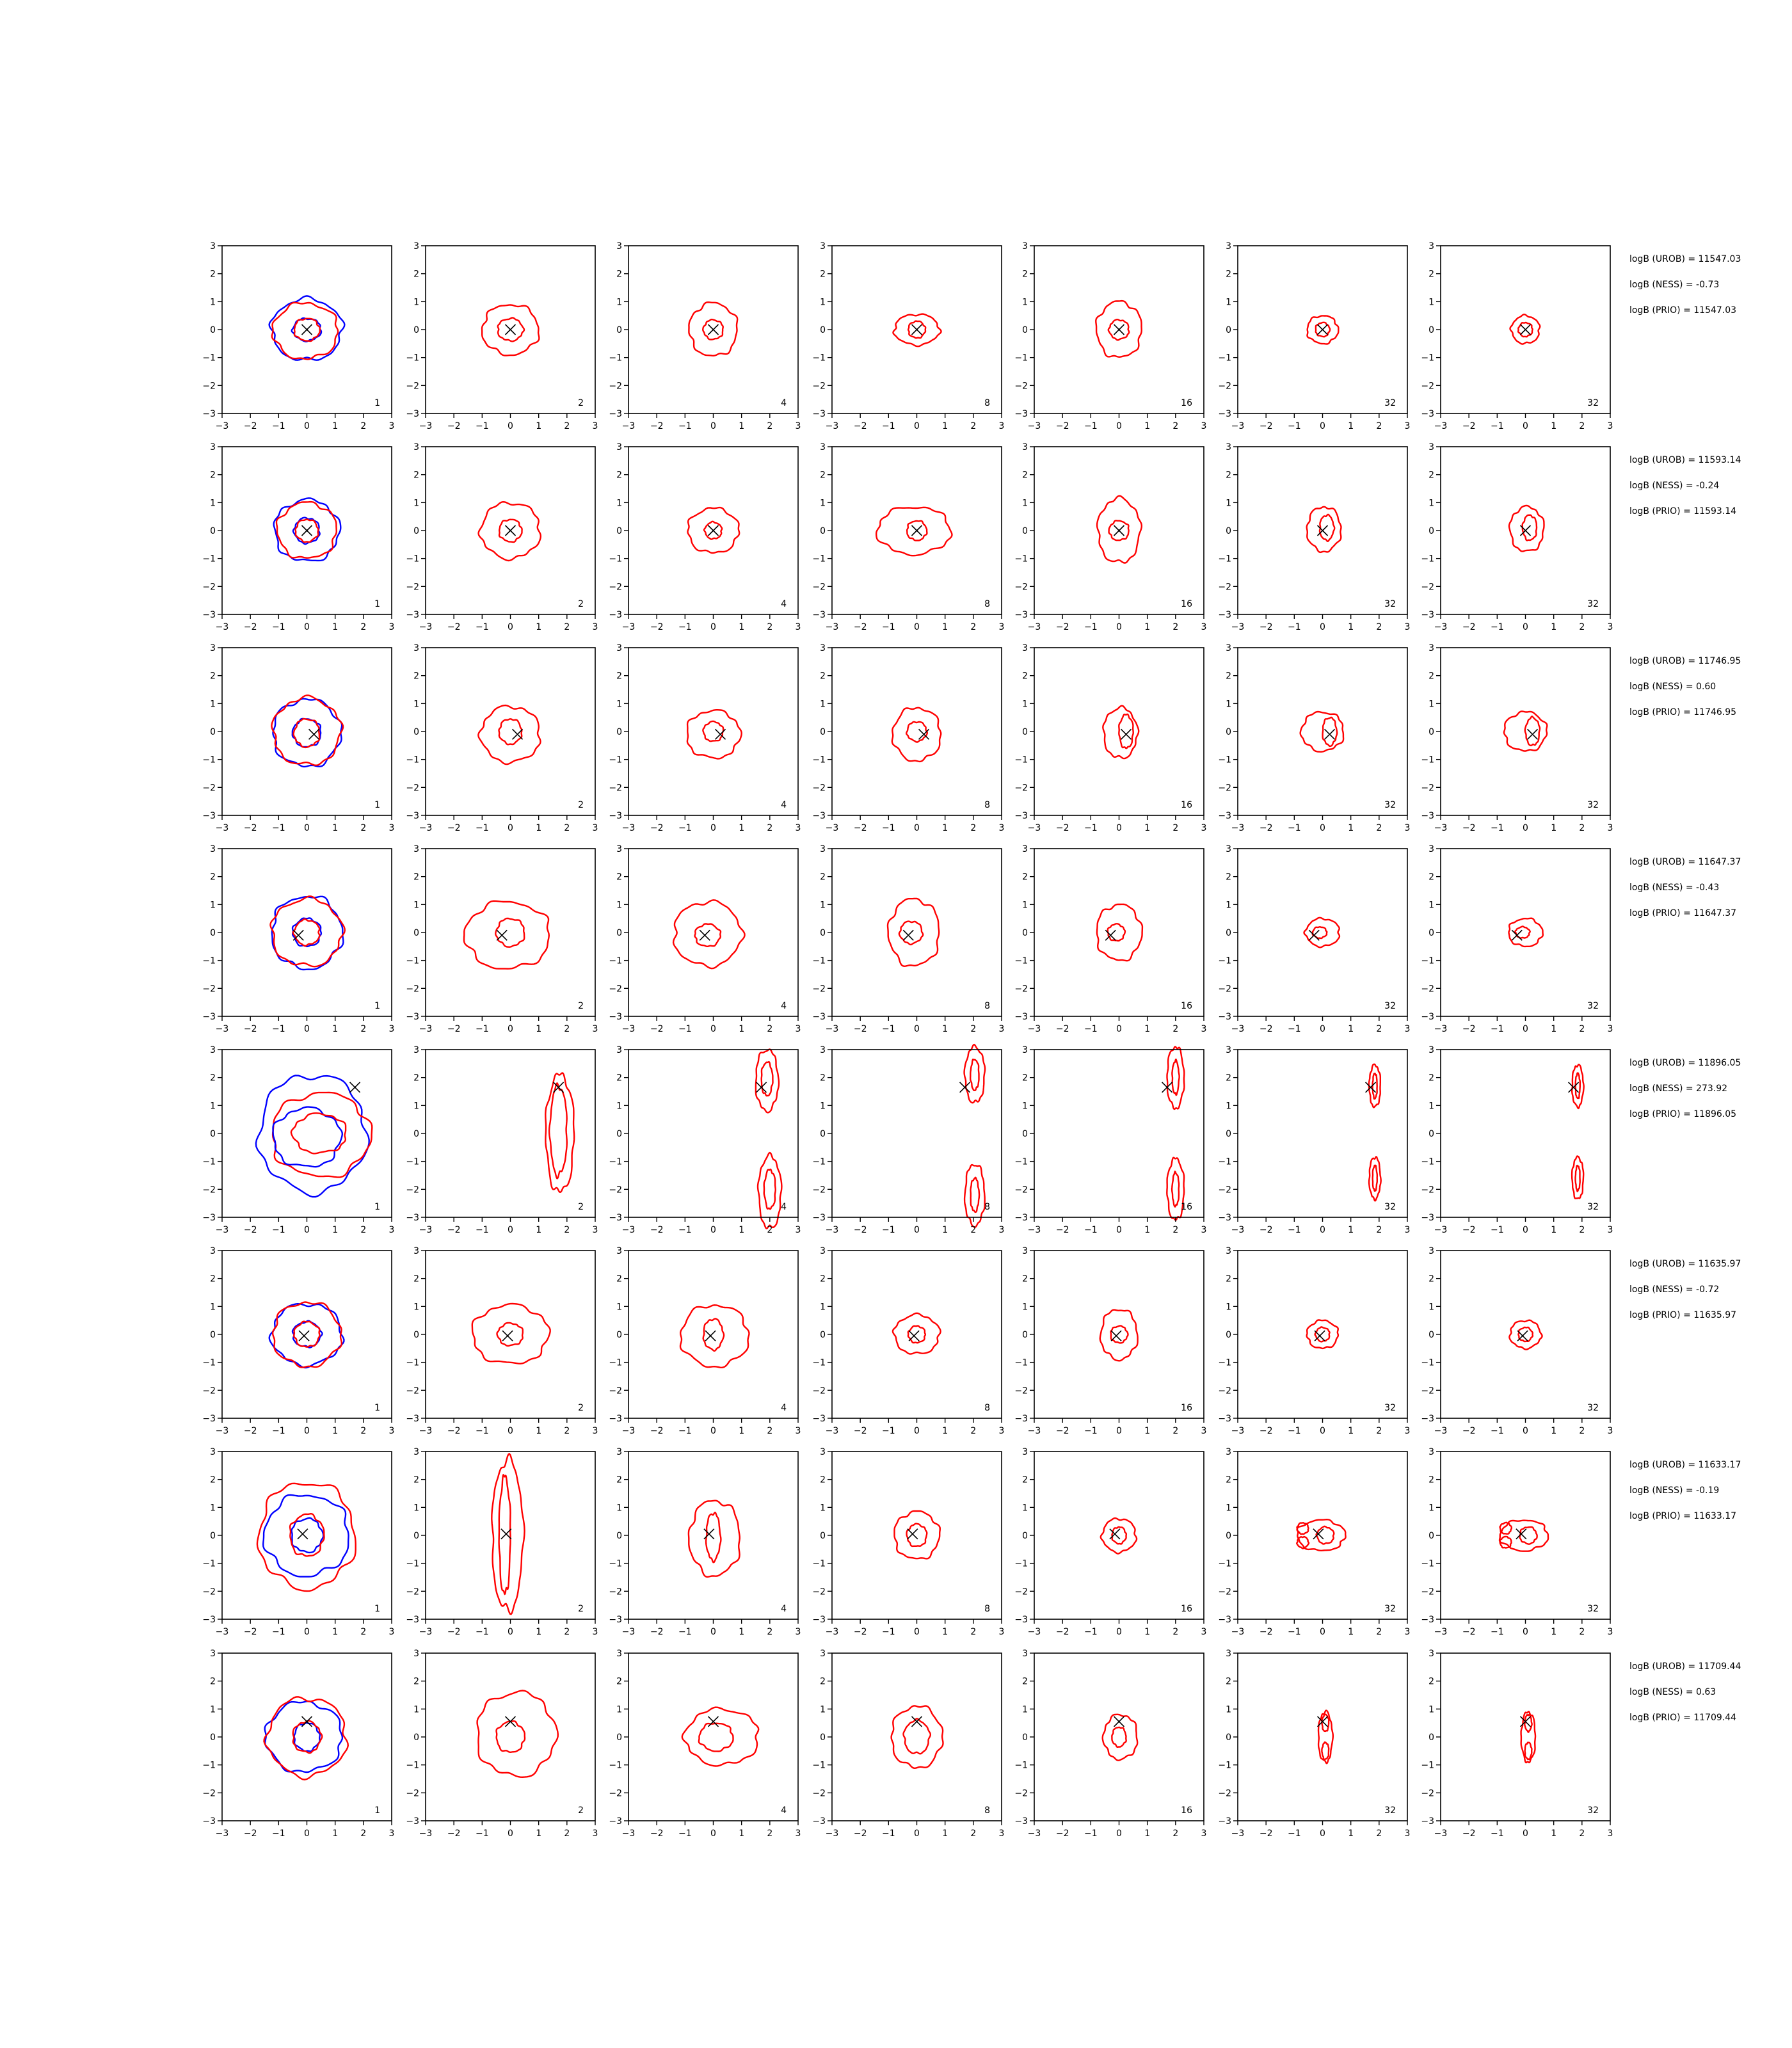 Image resolution: width=1792 pixels, height=2048 pixels. I want to click on panel-label: 8, so click(987, 1006).